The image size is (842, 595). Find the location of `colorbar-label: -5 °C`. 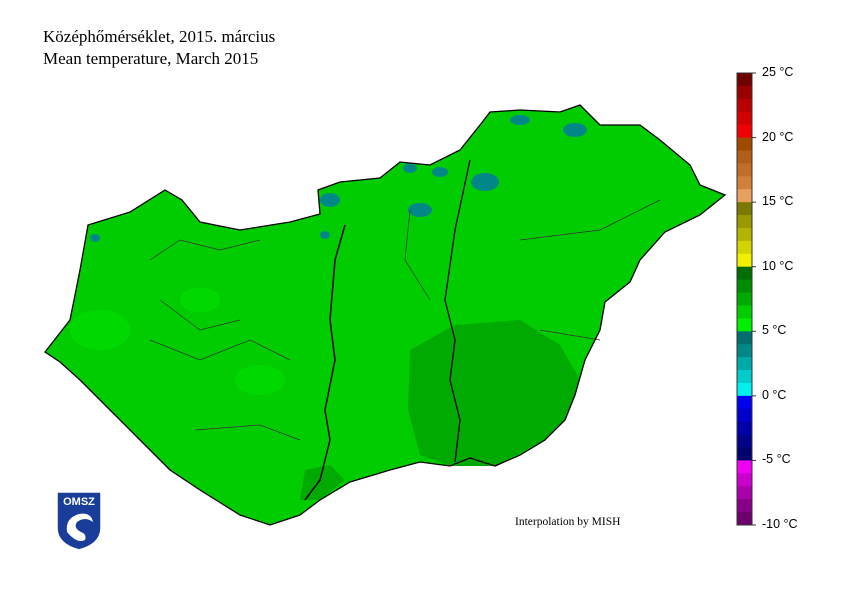

colorbar-label: -5 °C is located at coordinates (776, 459).